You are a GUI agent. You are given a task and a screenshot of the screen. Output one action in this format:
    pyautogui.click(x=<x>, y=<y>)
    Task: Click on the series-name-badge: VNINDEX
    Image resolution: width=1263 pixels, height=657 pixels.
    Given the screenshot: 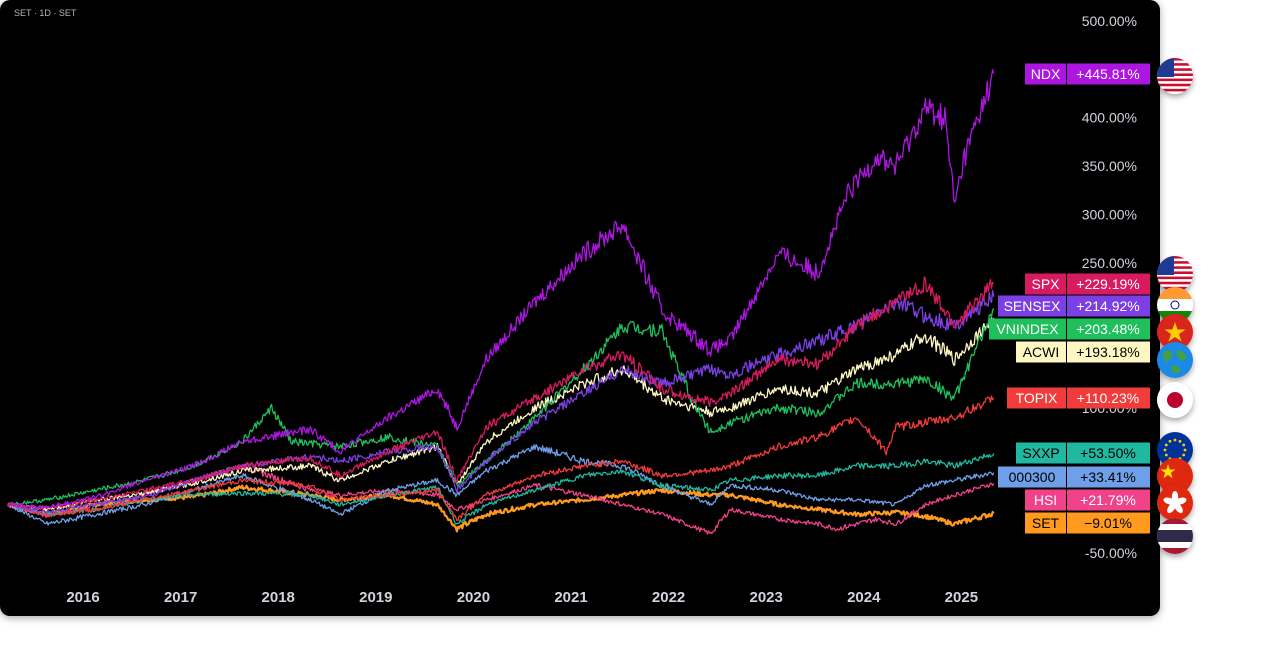 What is the action you would take?
    pyautogui.click(x=1027, y=329)
    